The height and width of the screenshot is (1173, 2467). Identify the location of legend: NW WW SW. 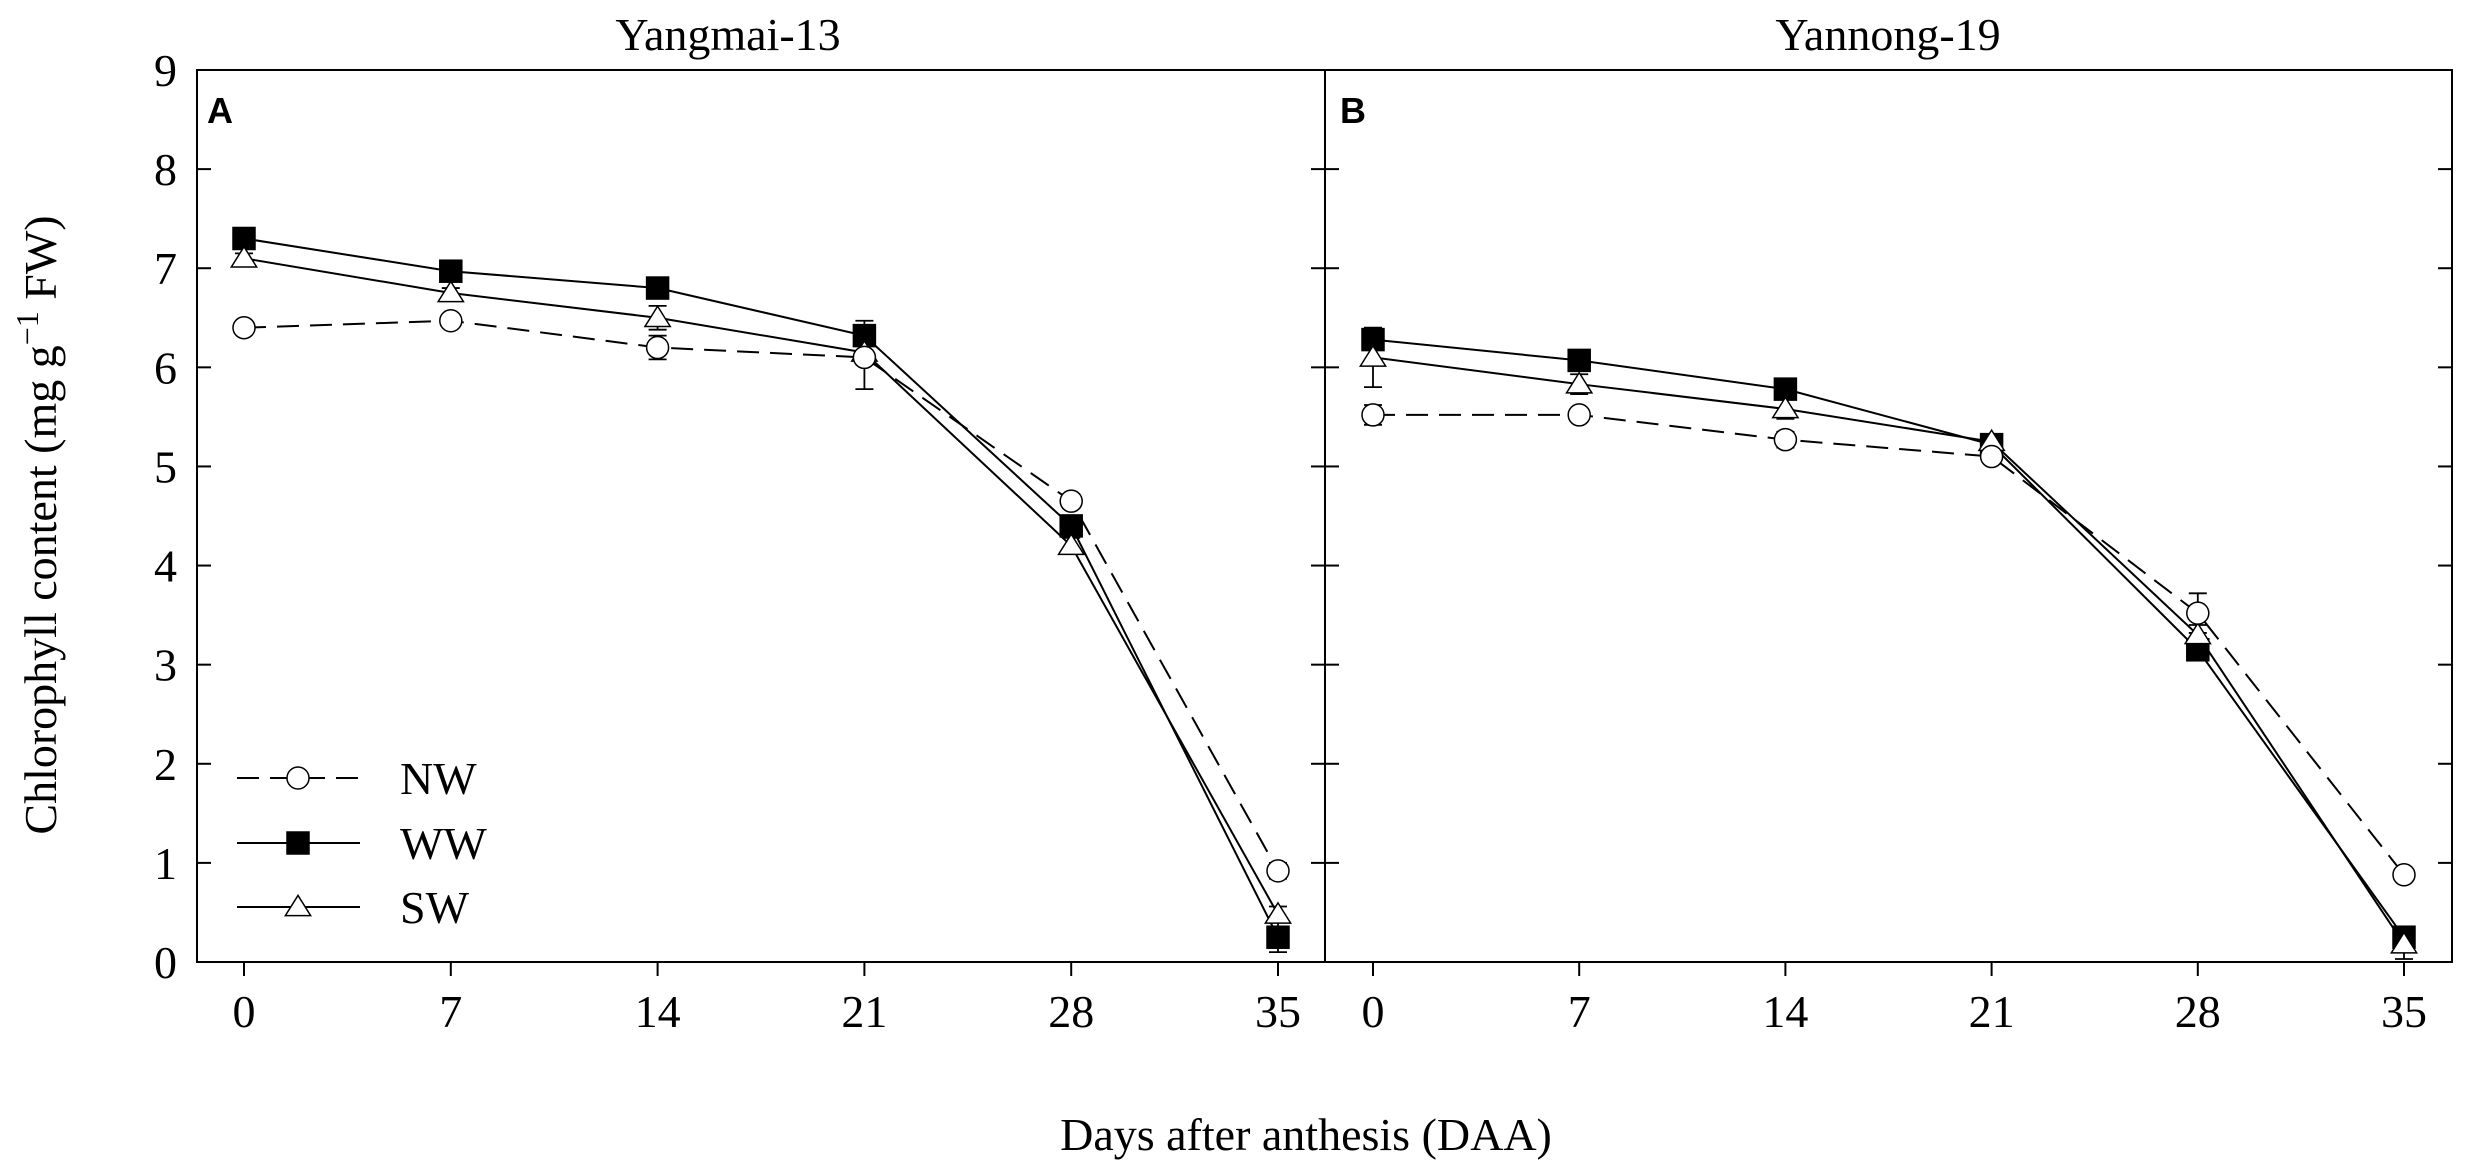
(362, 843).